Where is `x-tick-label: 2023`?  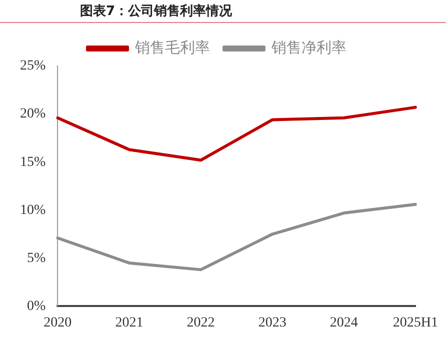
x-tick-label: 2023 is located at coordinates (272, 322).